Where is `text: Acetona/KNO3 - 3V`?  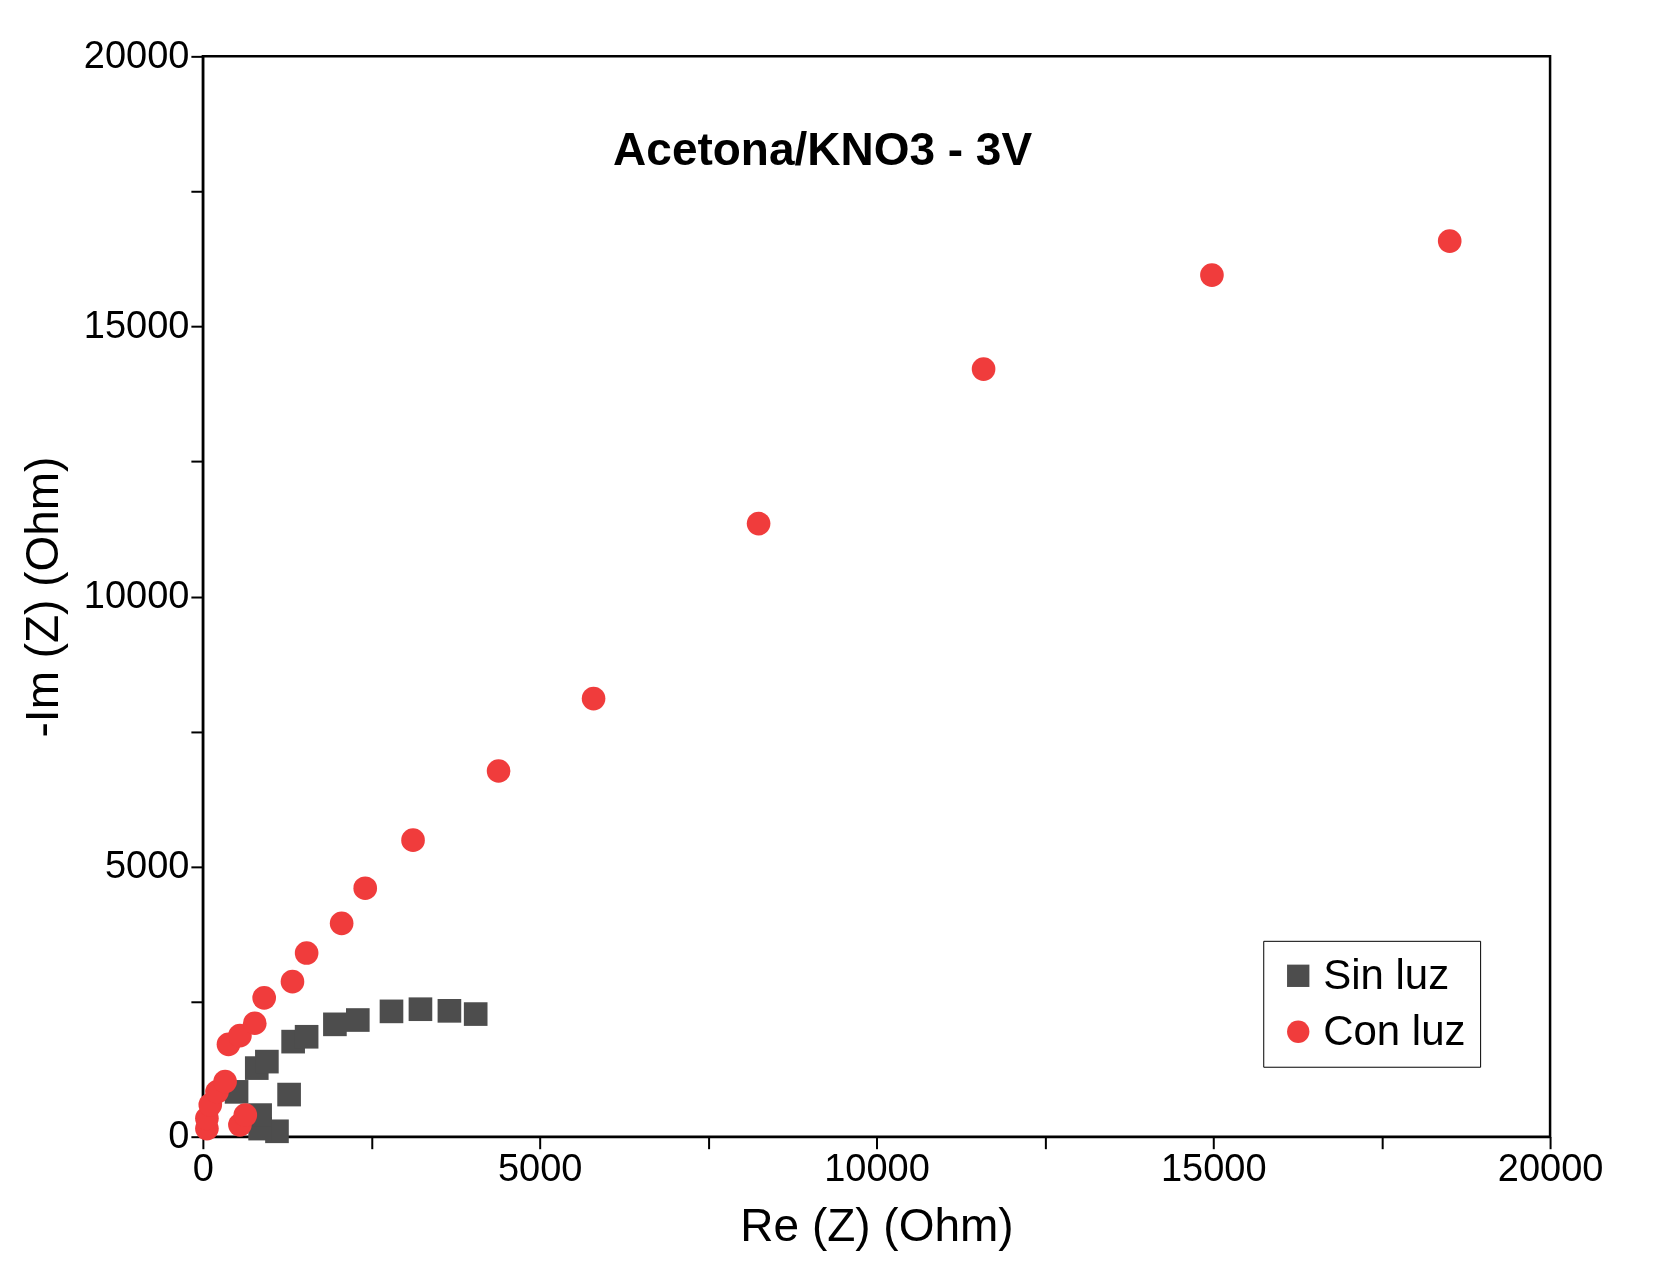
text: Acetona/KNO3 - 3V is located at coordinates (823, 149).